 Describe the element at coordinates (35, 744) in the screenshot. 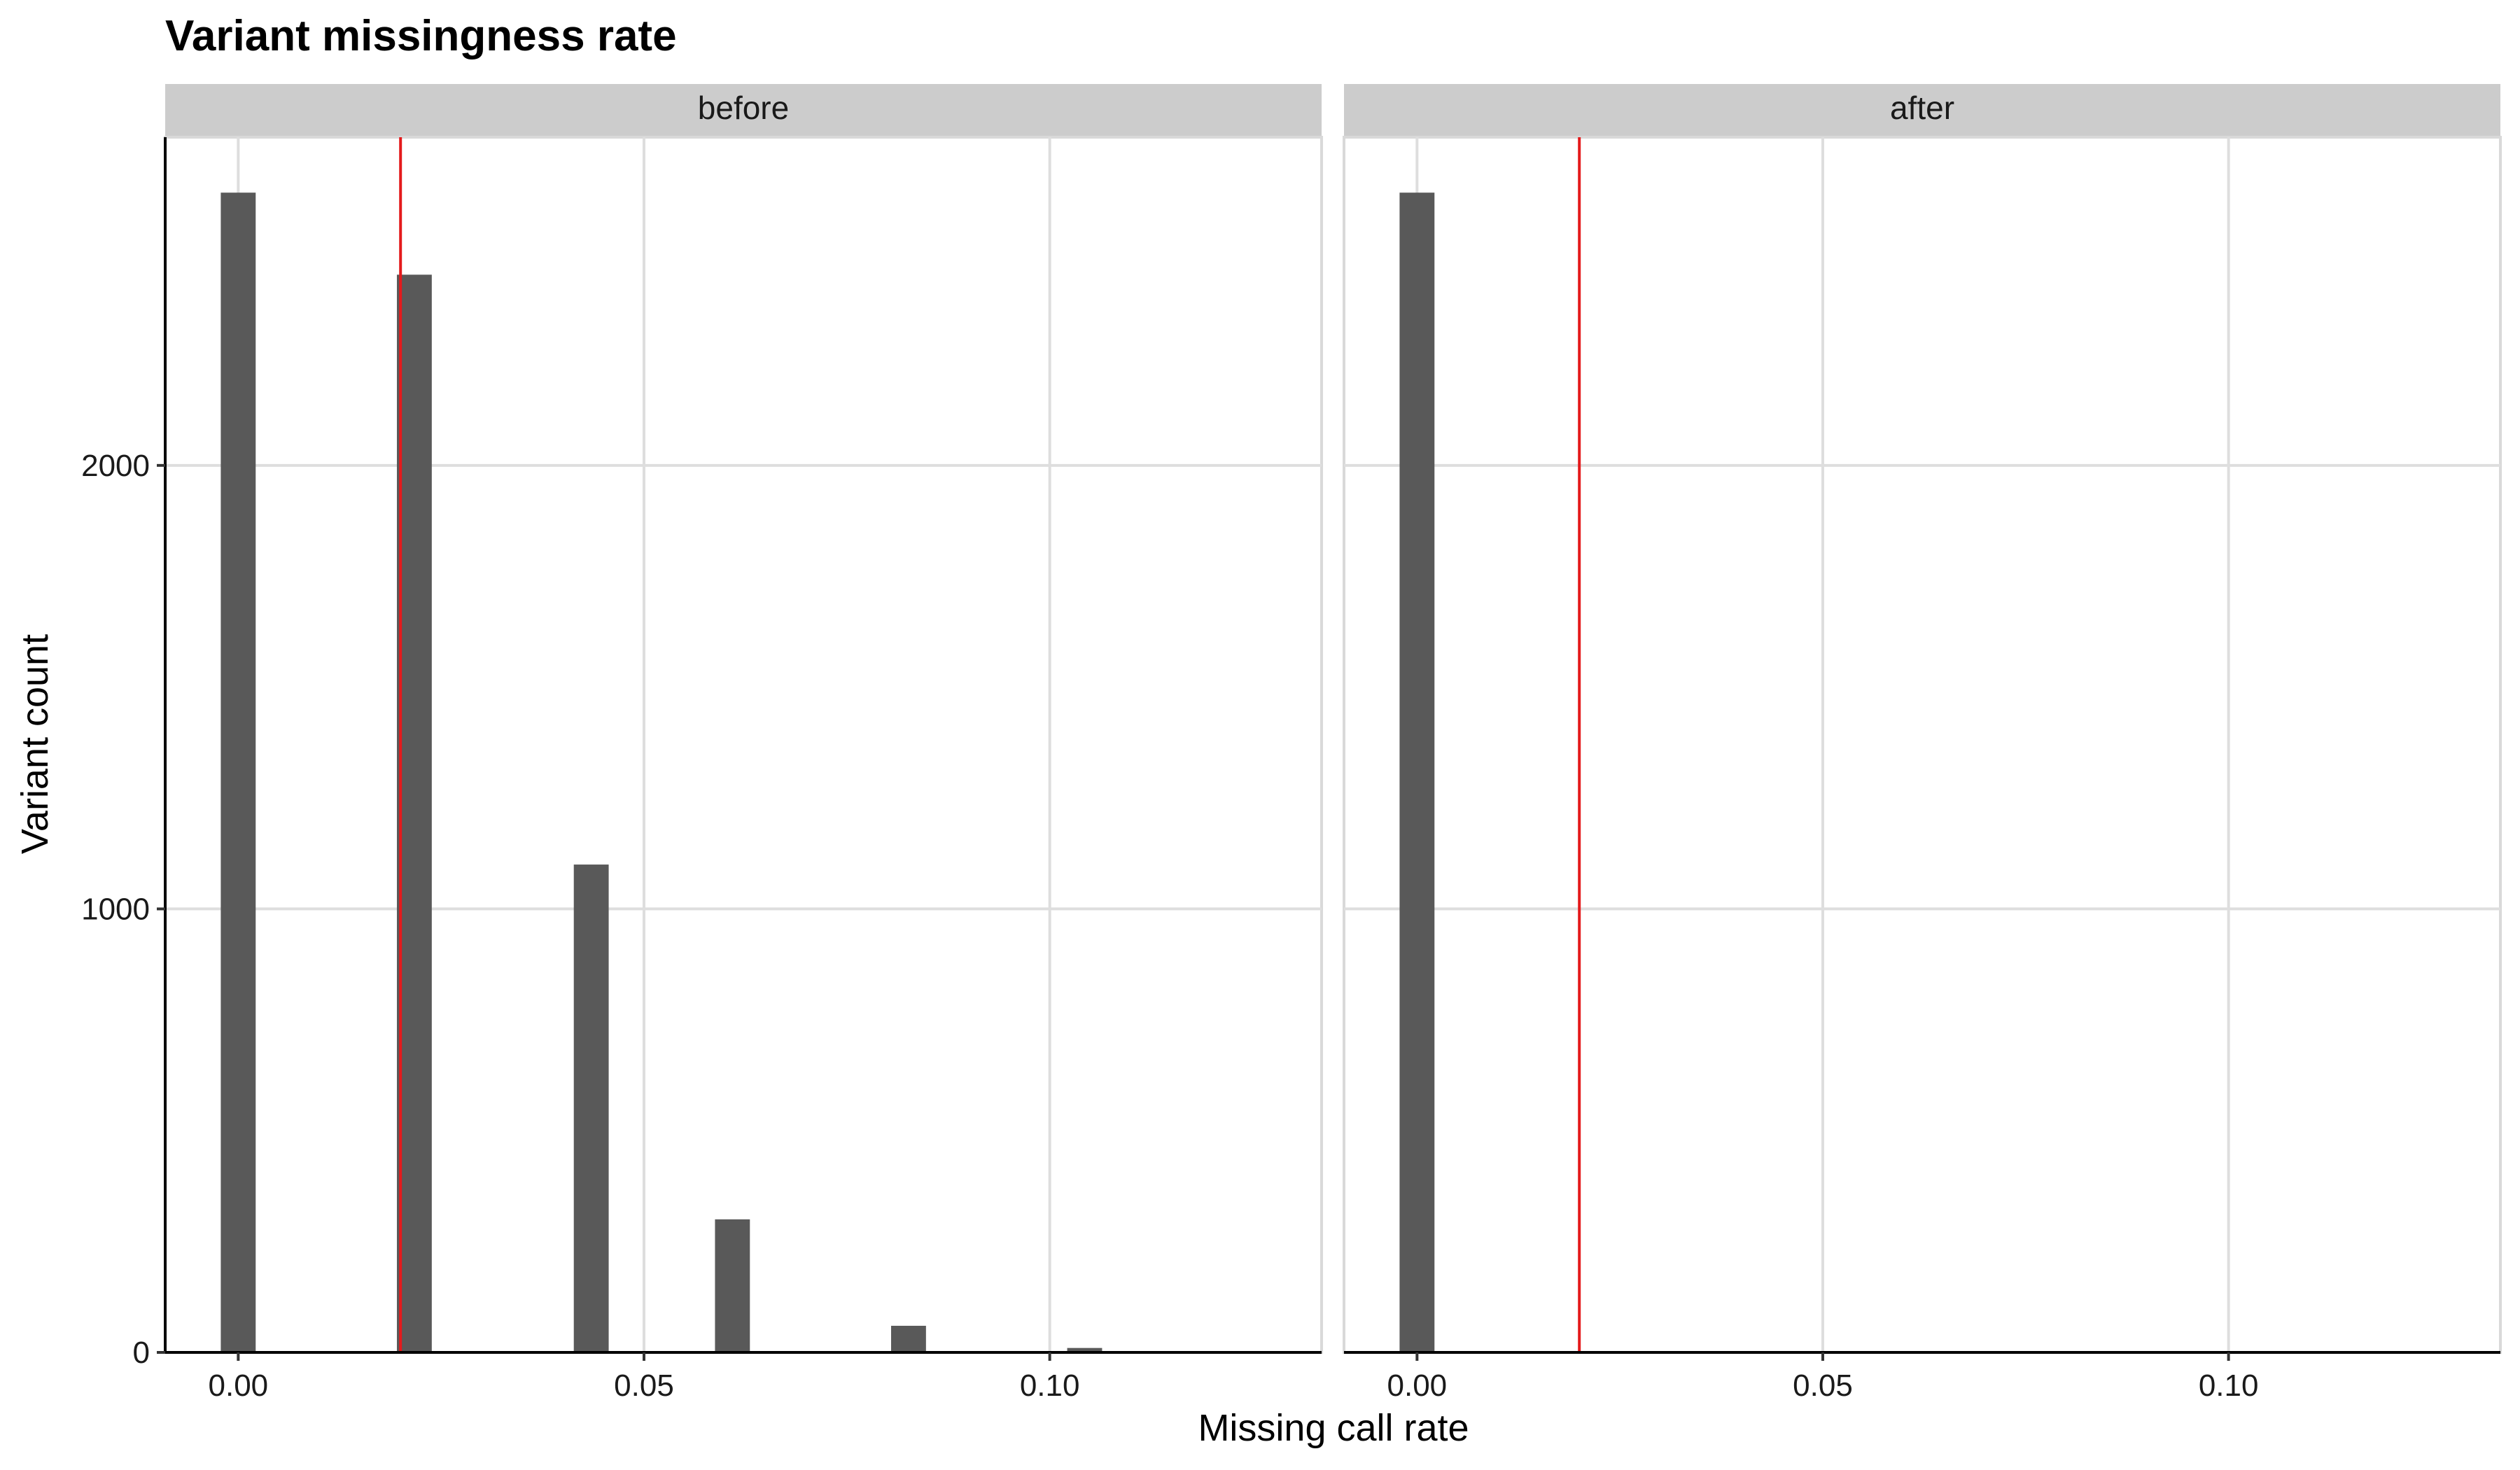

I see `y-axis-title: Variant count` at that location.